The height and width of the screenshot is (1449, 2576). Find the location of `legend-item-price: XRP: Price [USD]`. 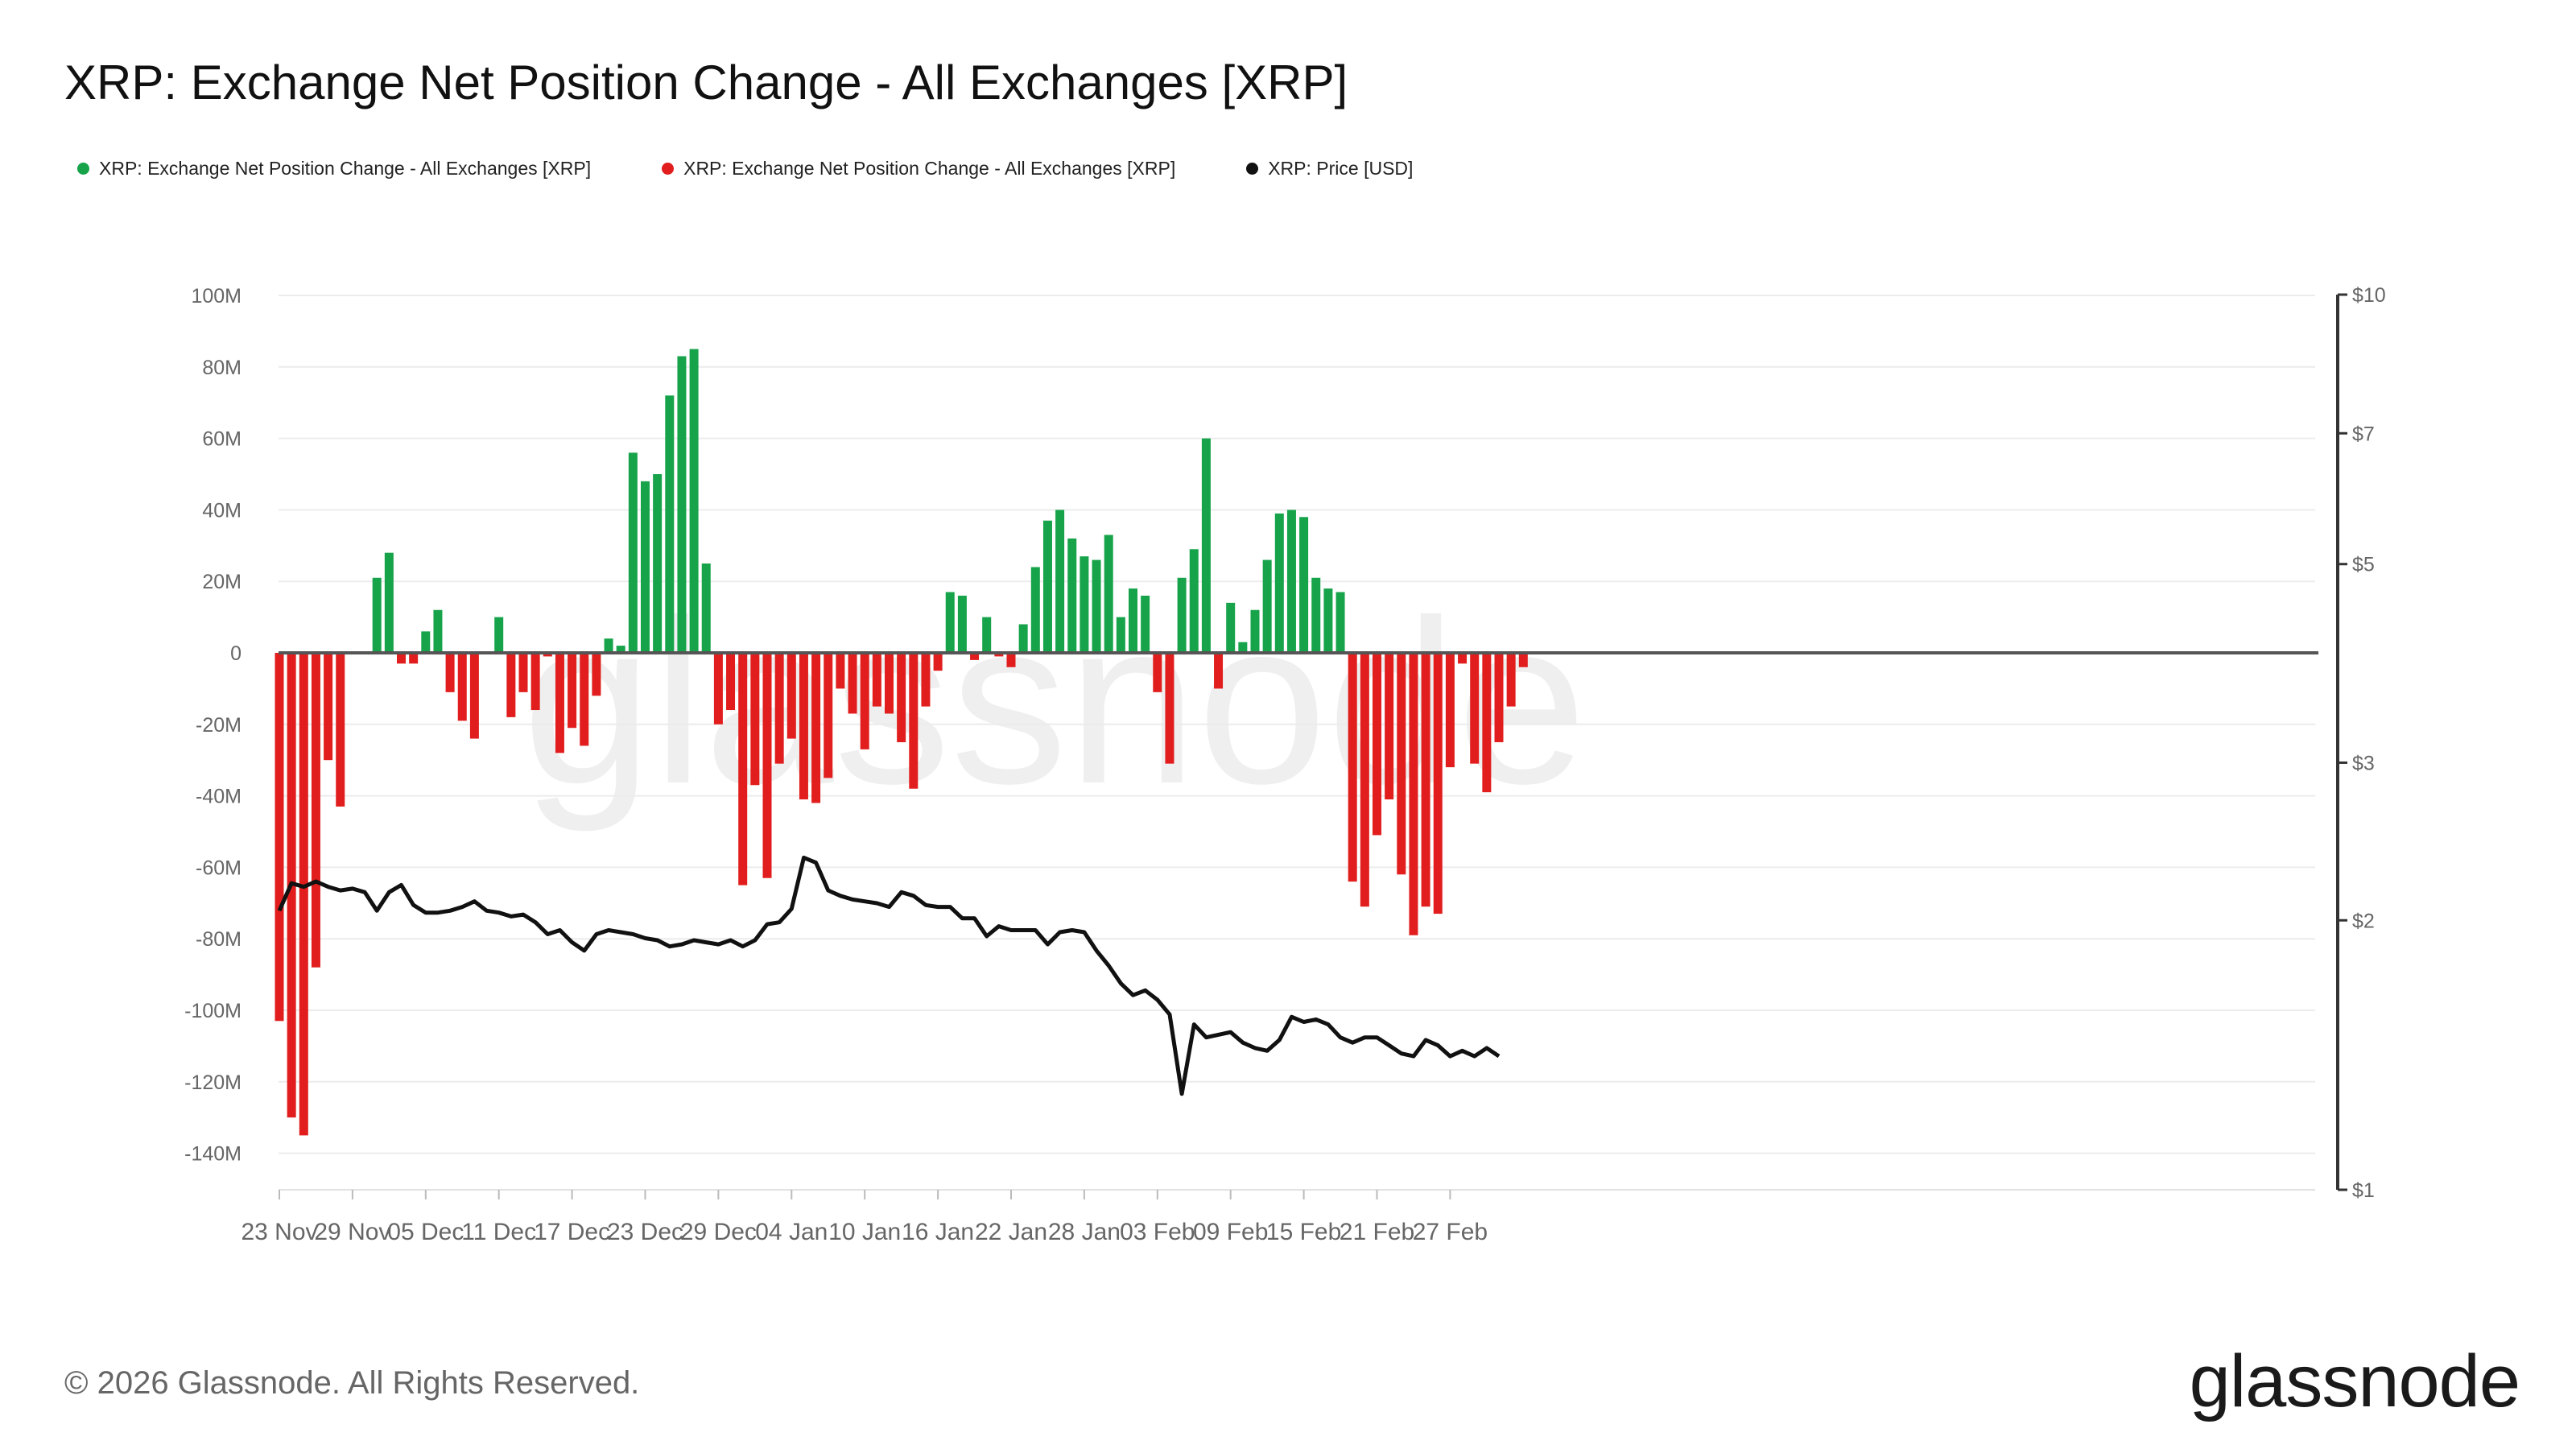

legend-item-price: XRP: Price [USD] is located at coordinates (1329, 169).